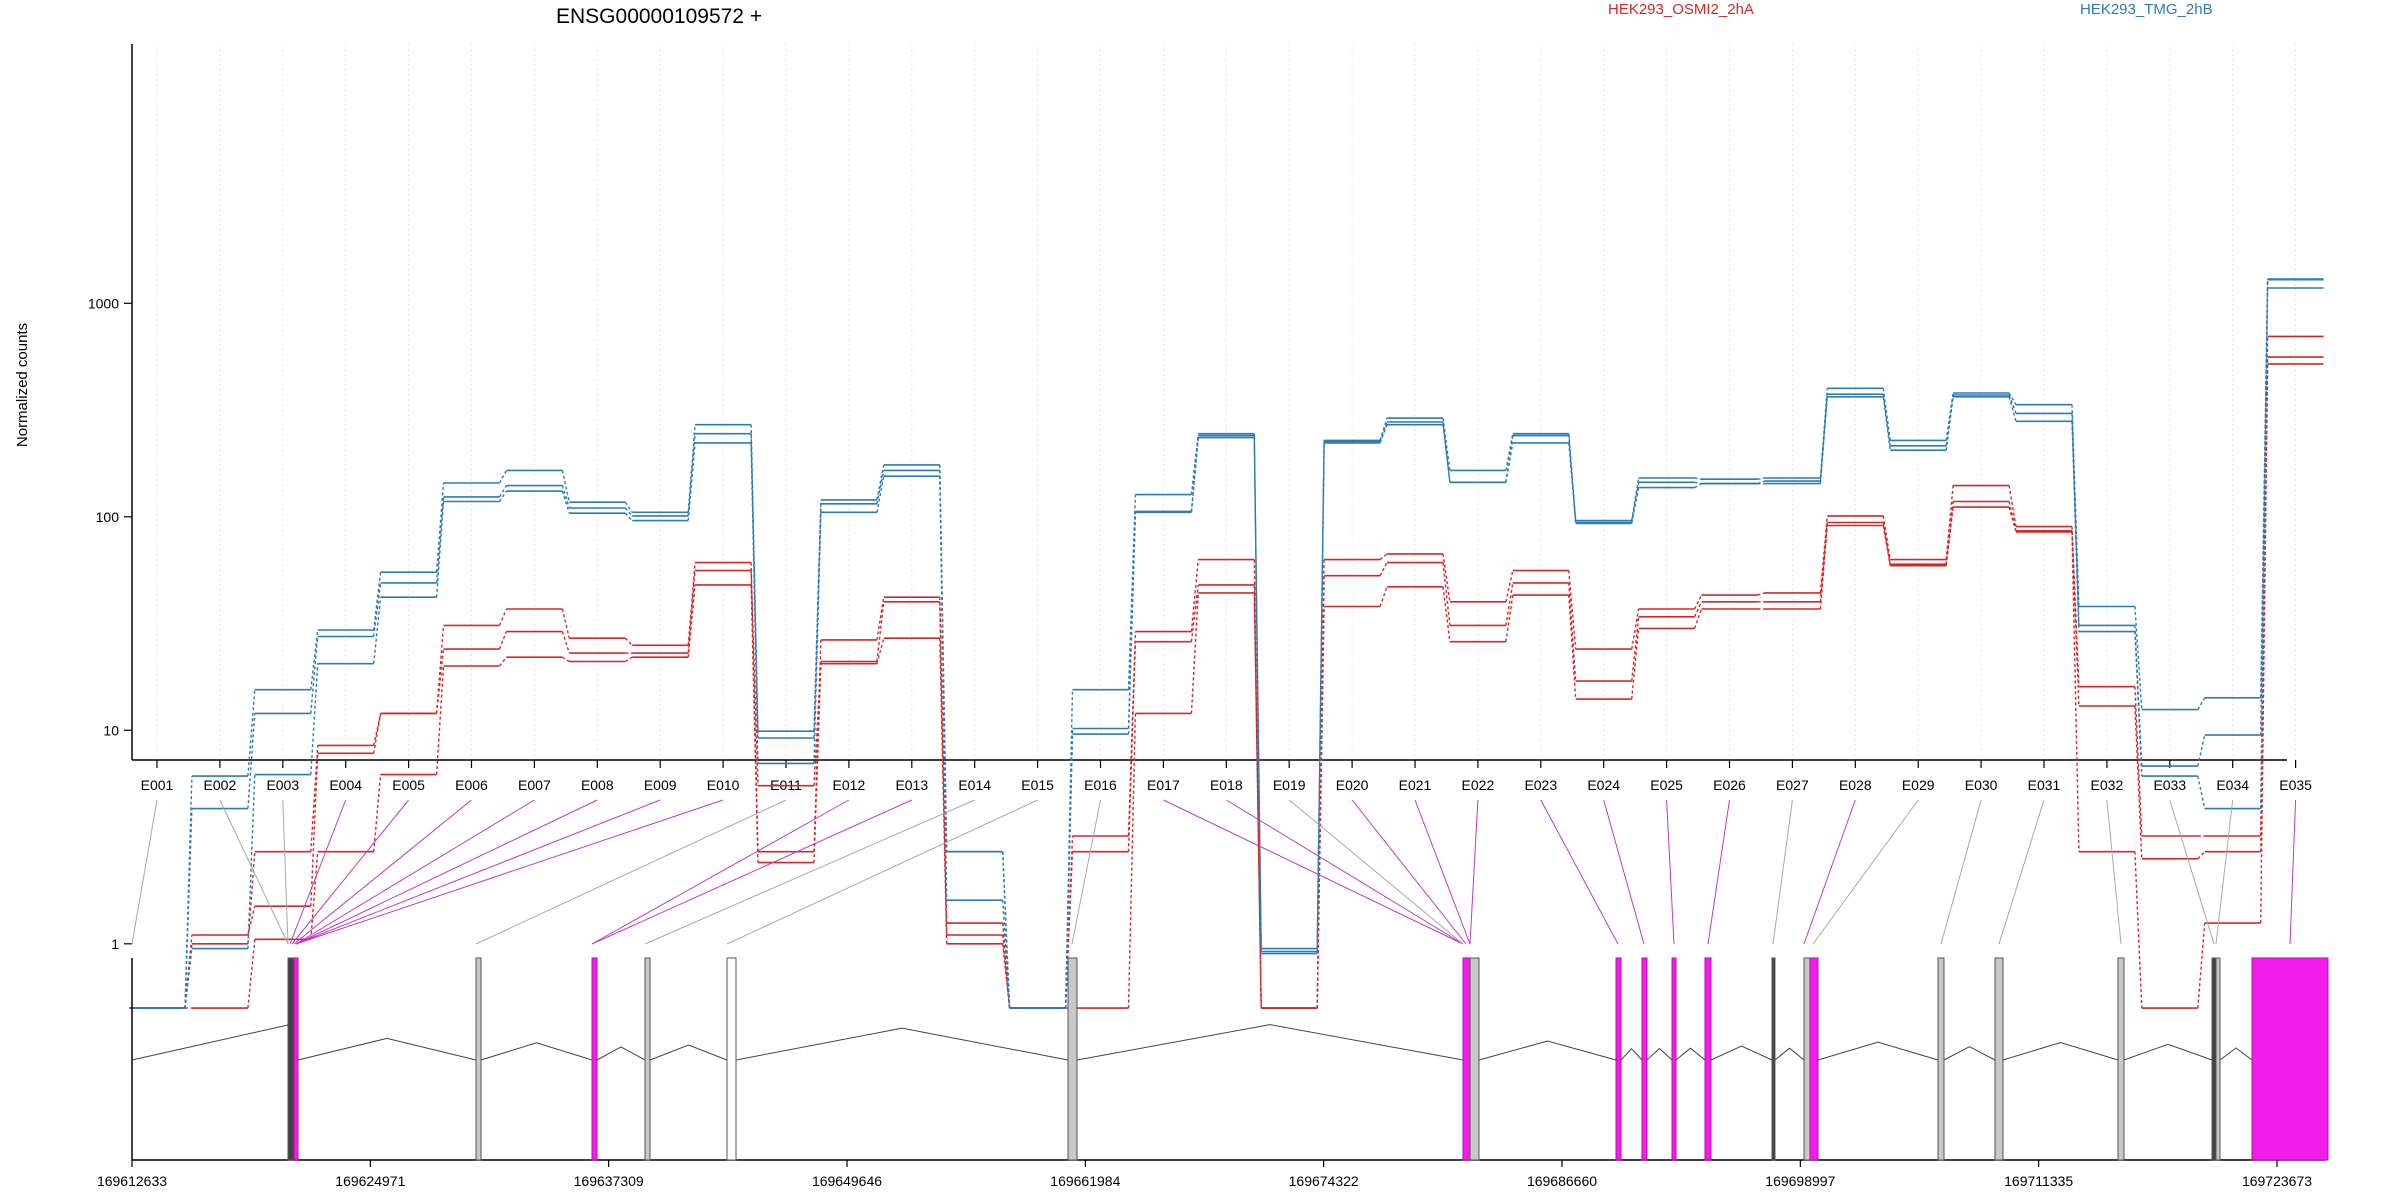  Describe the element at coordinates (2038, 1181) in the screenshot. I see `gene-tick-label: 169711335` at that location.